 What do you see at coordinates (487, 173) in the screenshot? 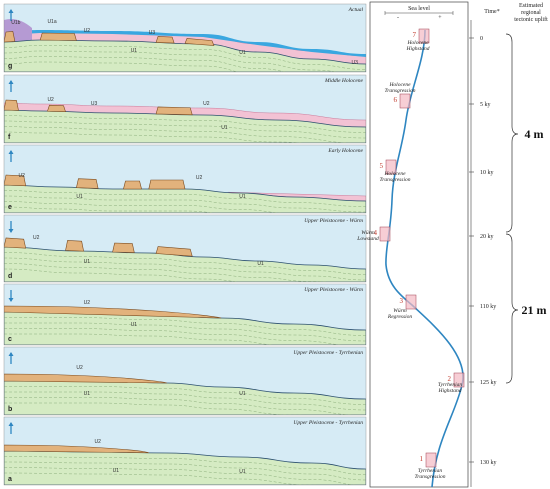
I see `time-tick-label: 10 ky` at bounding box center [487, 173].